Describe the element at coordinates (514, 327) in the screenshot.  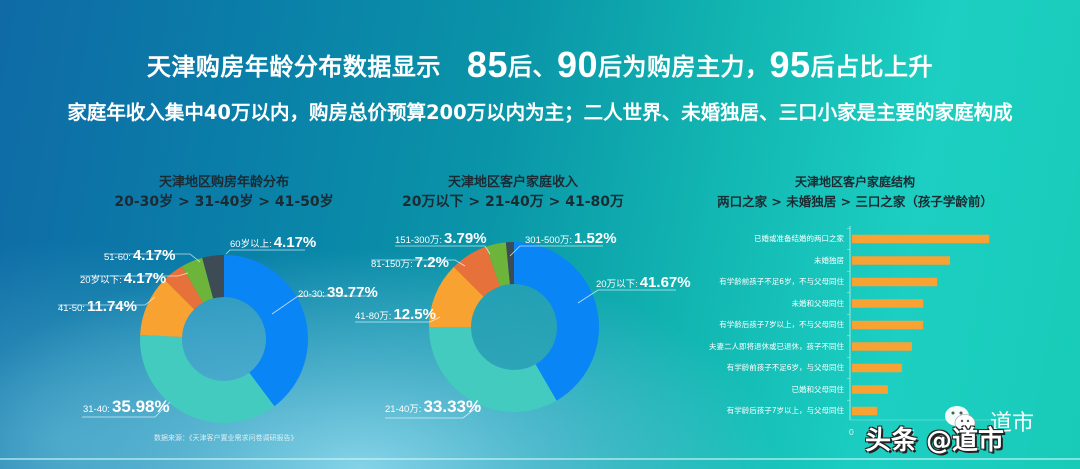
I see `income-donut-hole` at that location.